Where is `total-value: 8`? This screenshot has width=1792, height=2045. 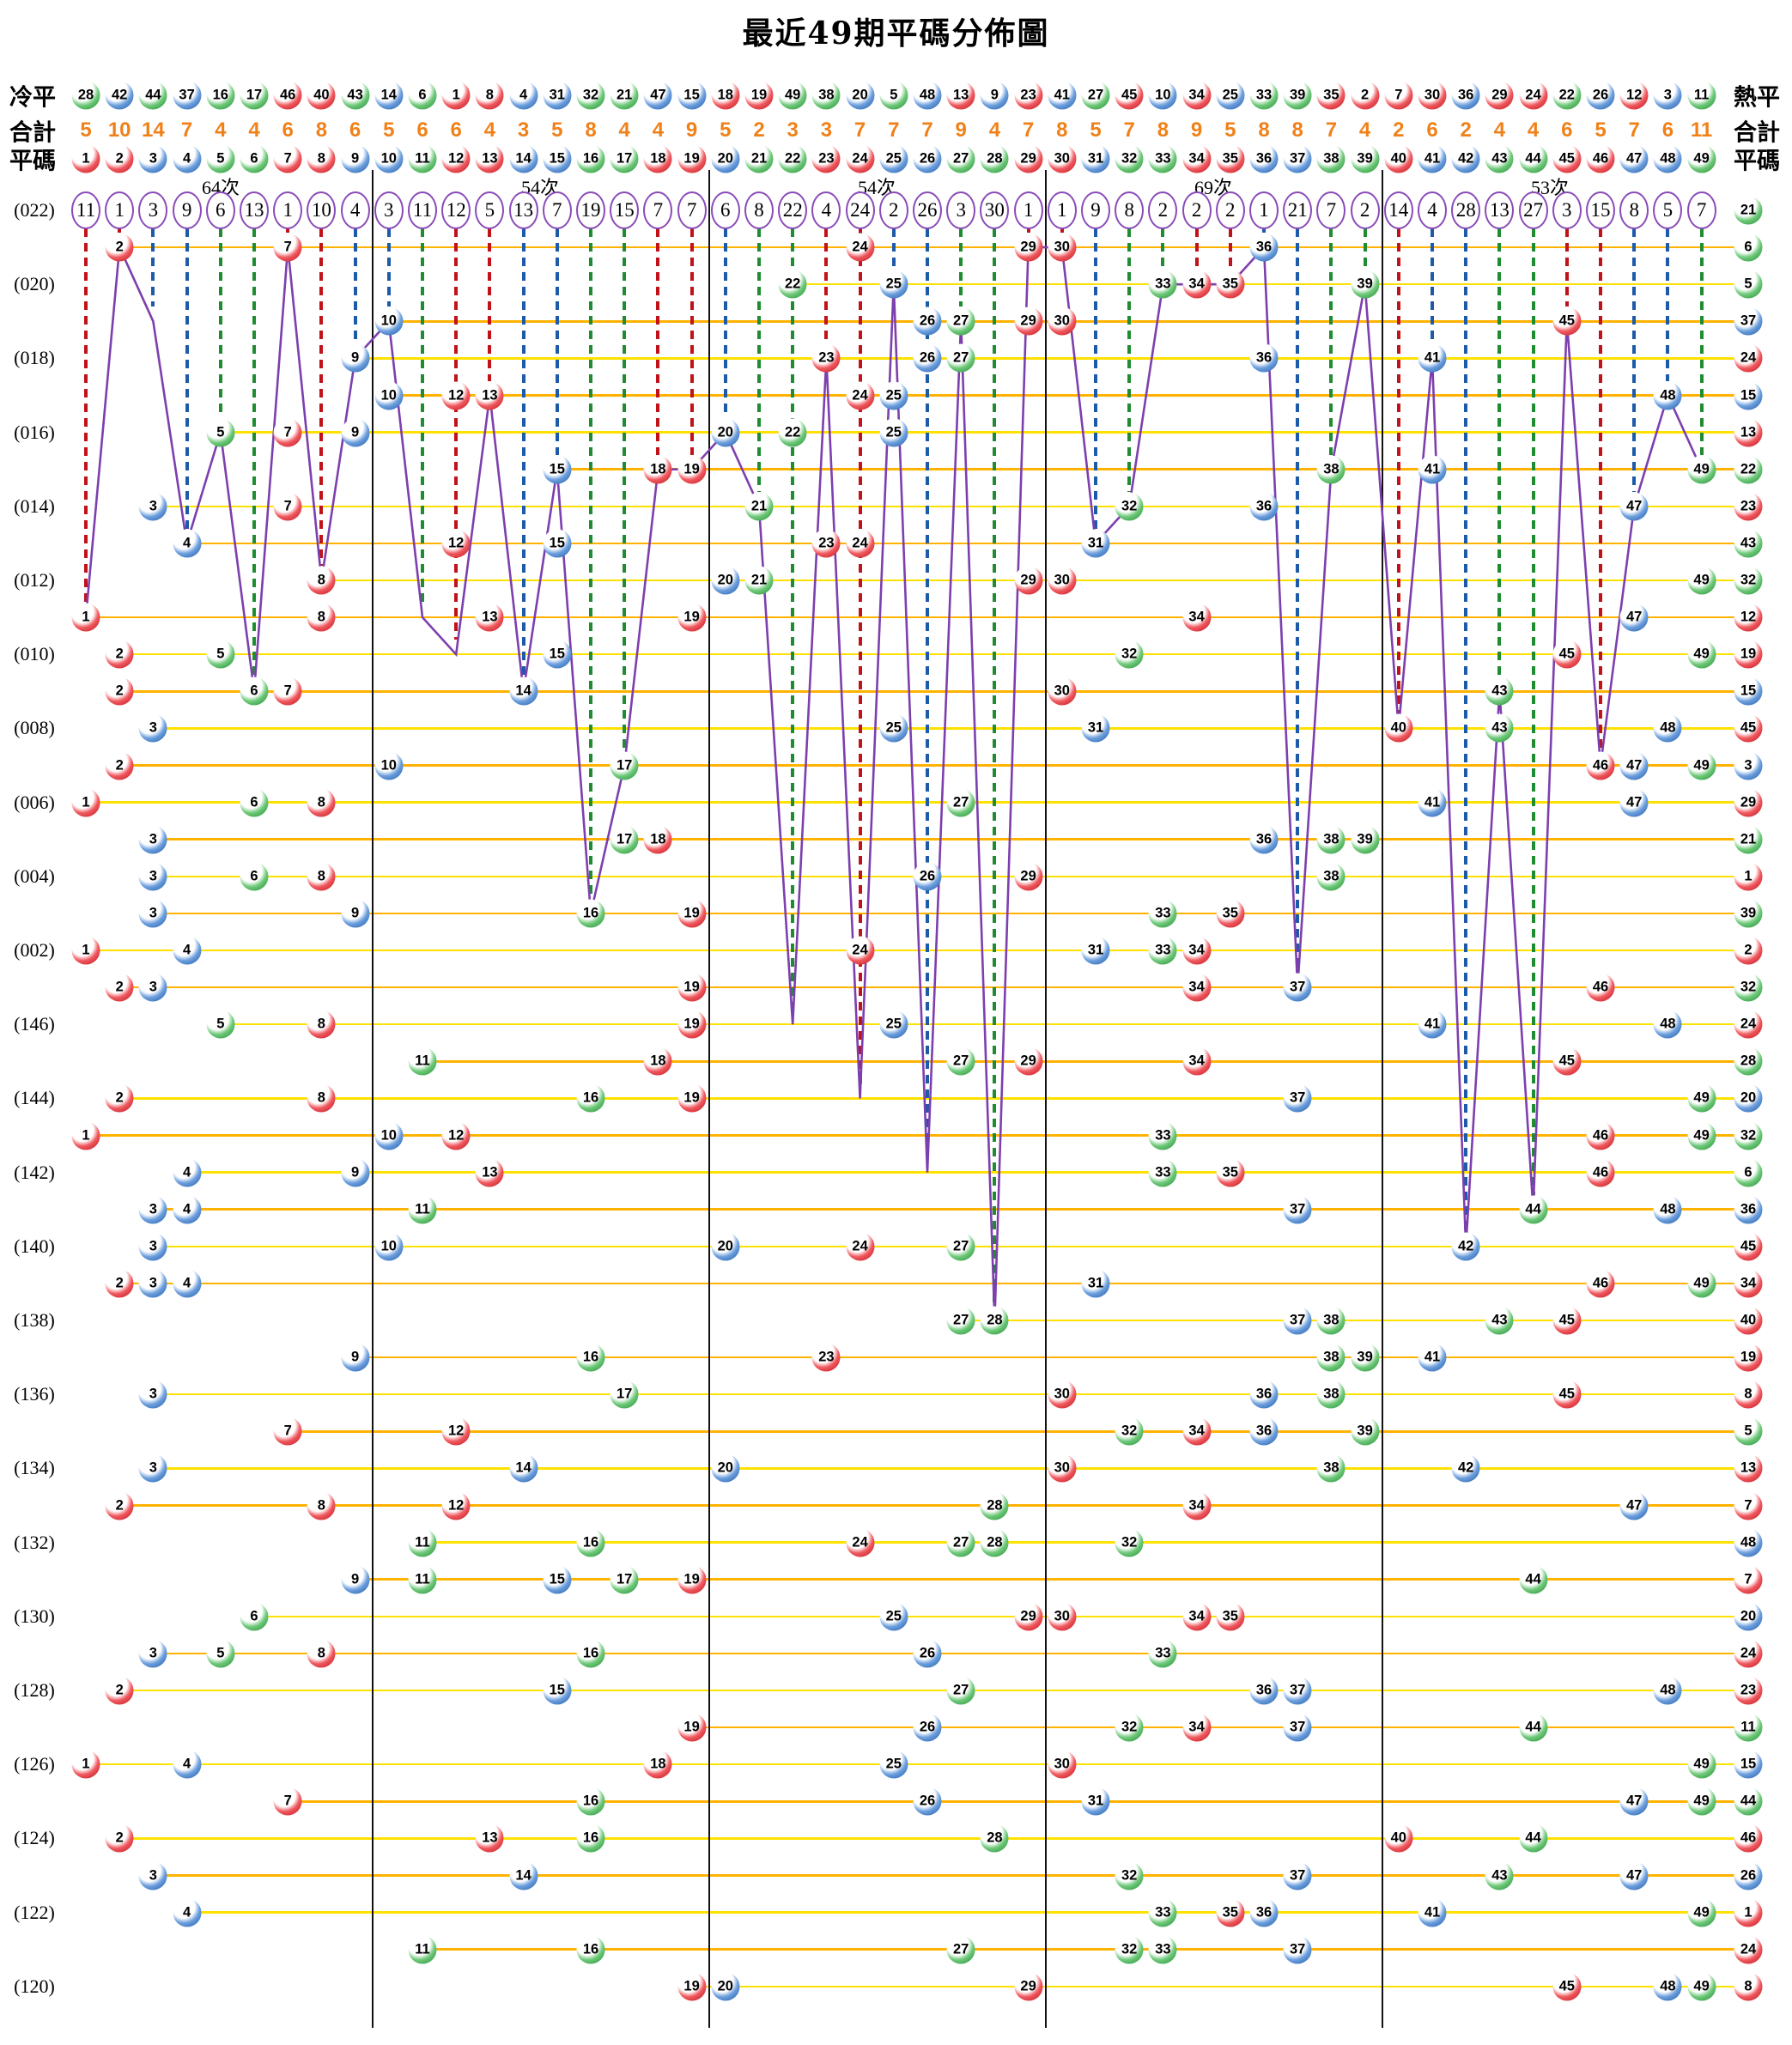
total-value: 8 is located at coordinates (1297, 130).